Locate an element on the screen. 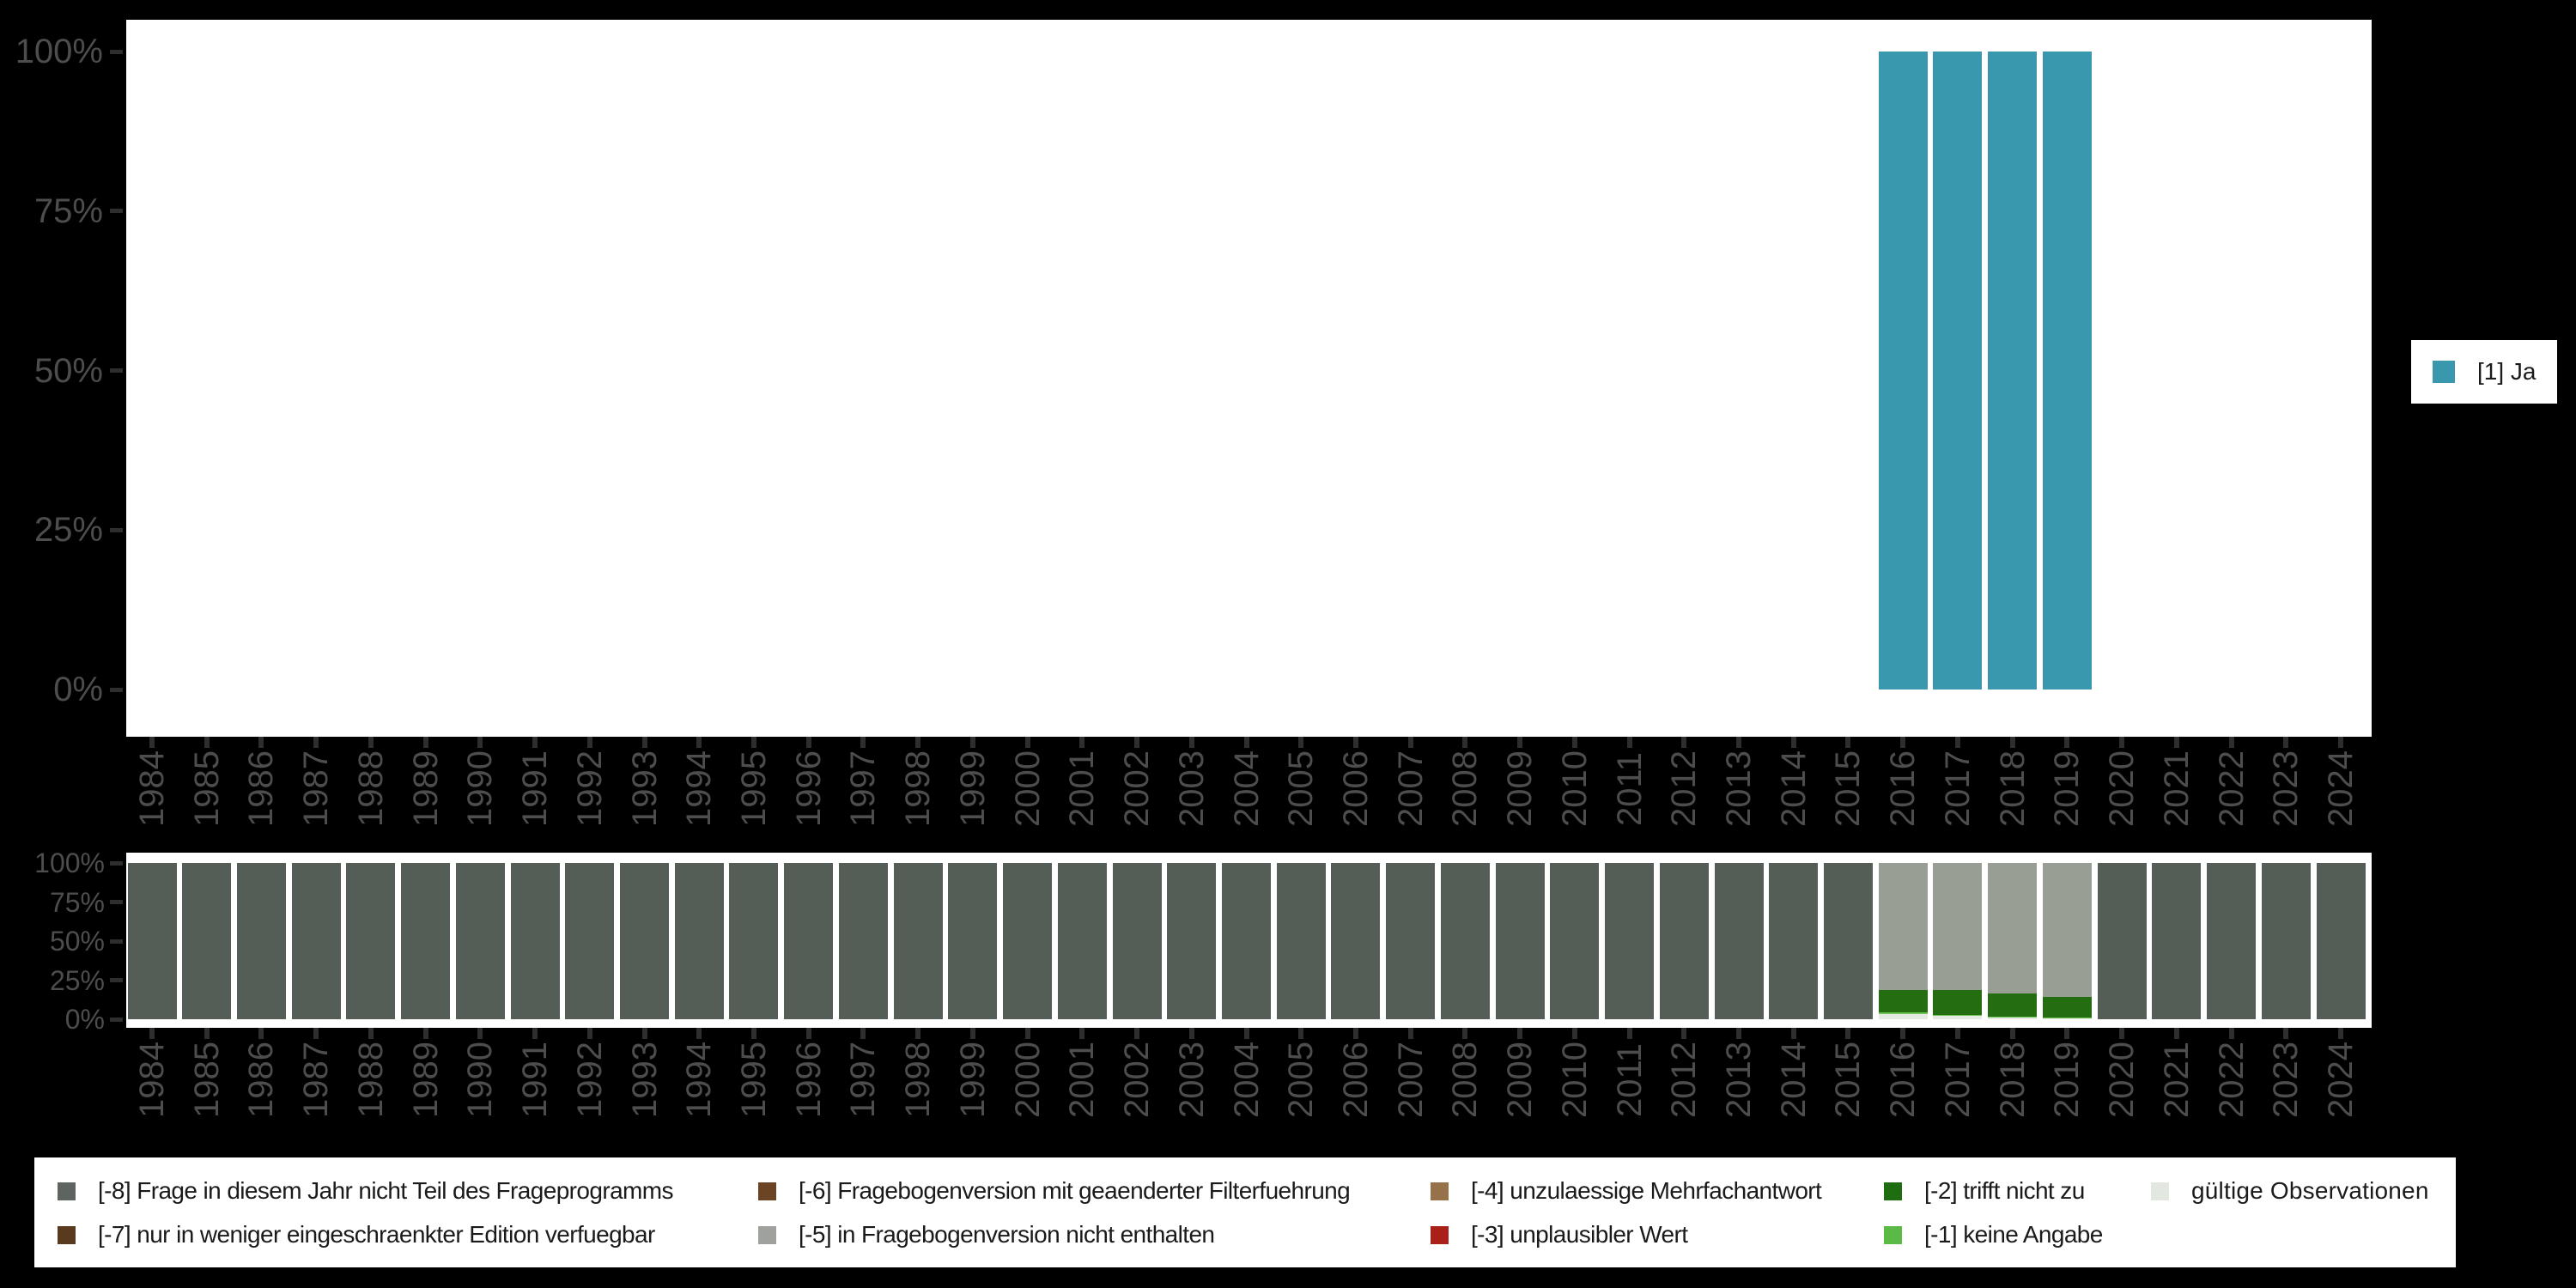  legend-entry-label: gültige Observationen is located at coordinates (2310, 1191).